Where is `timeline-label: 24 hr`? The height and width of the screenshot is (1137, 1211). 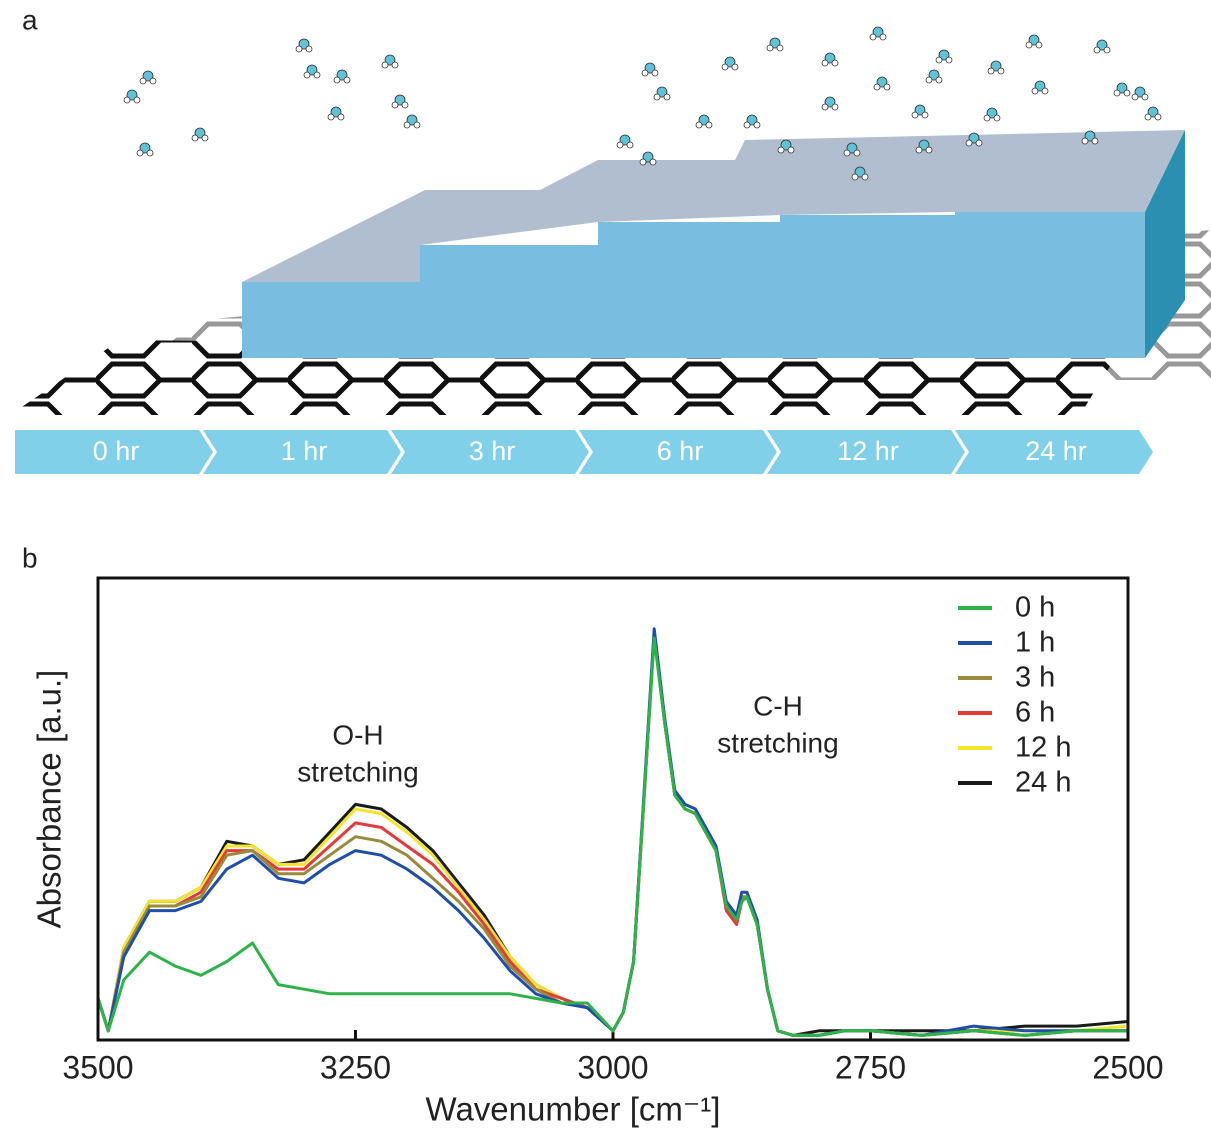
timeline-label: 24 hr is located at coordinates (1056, 451).